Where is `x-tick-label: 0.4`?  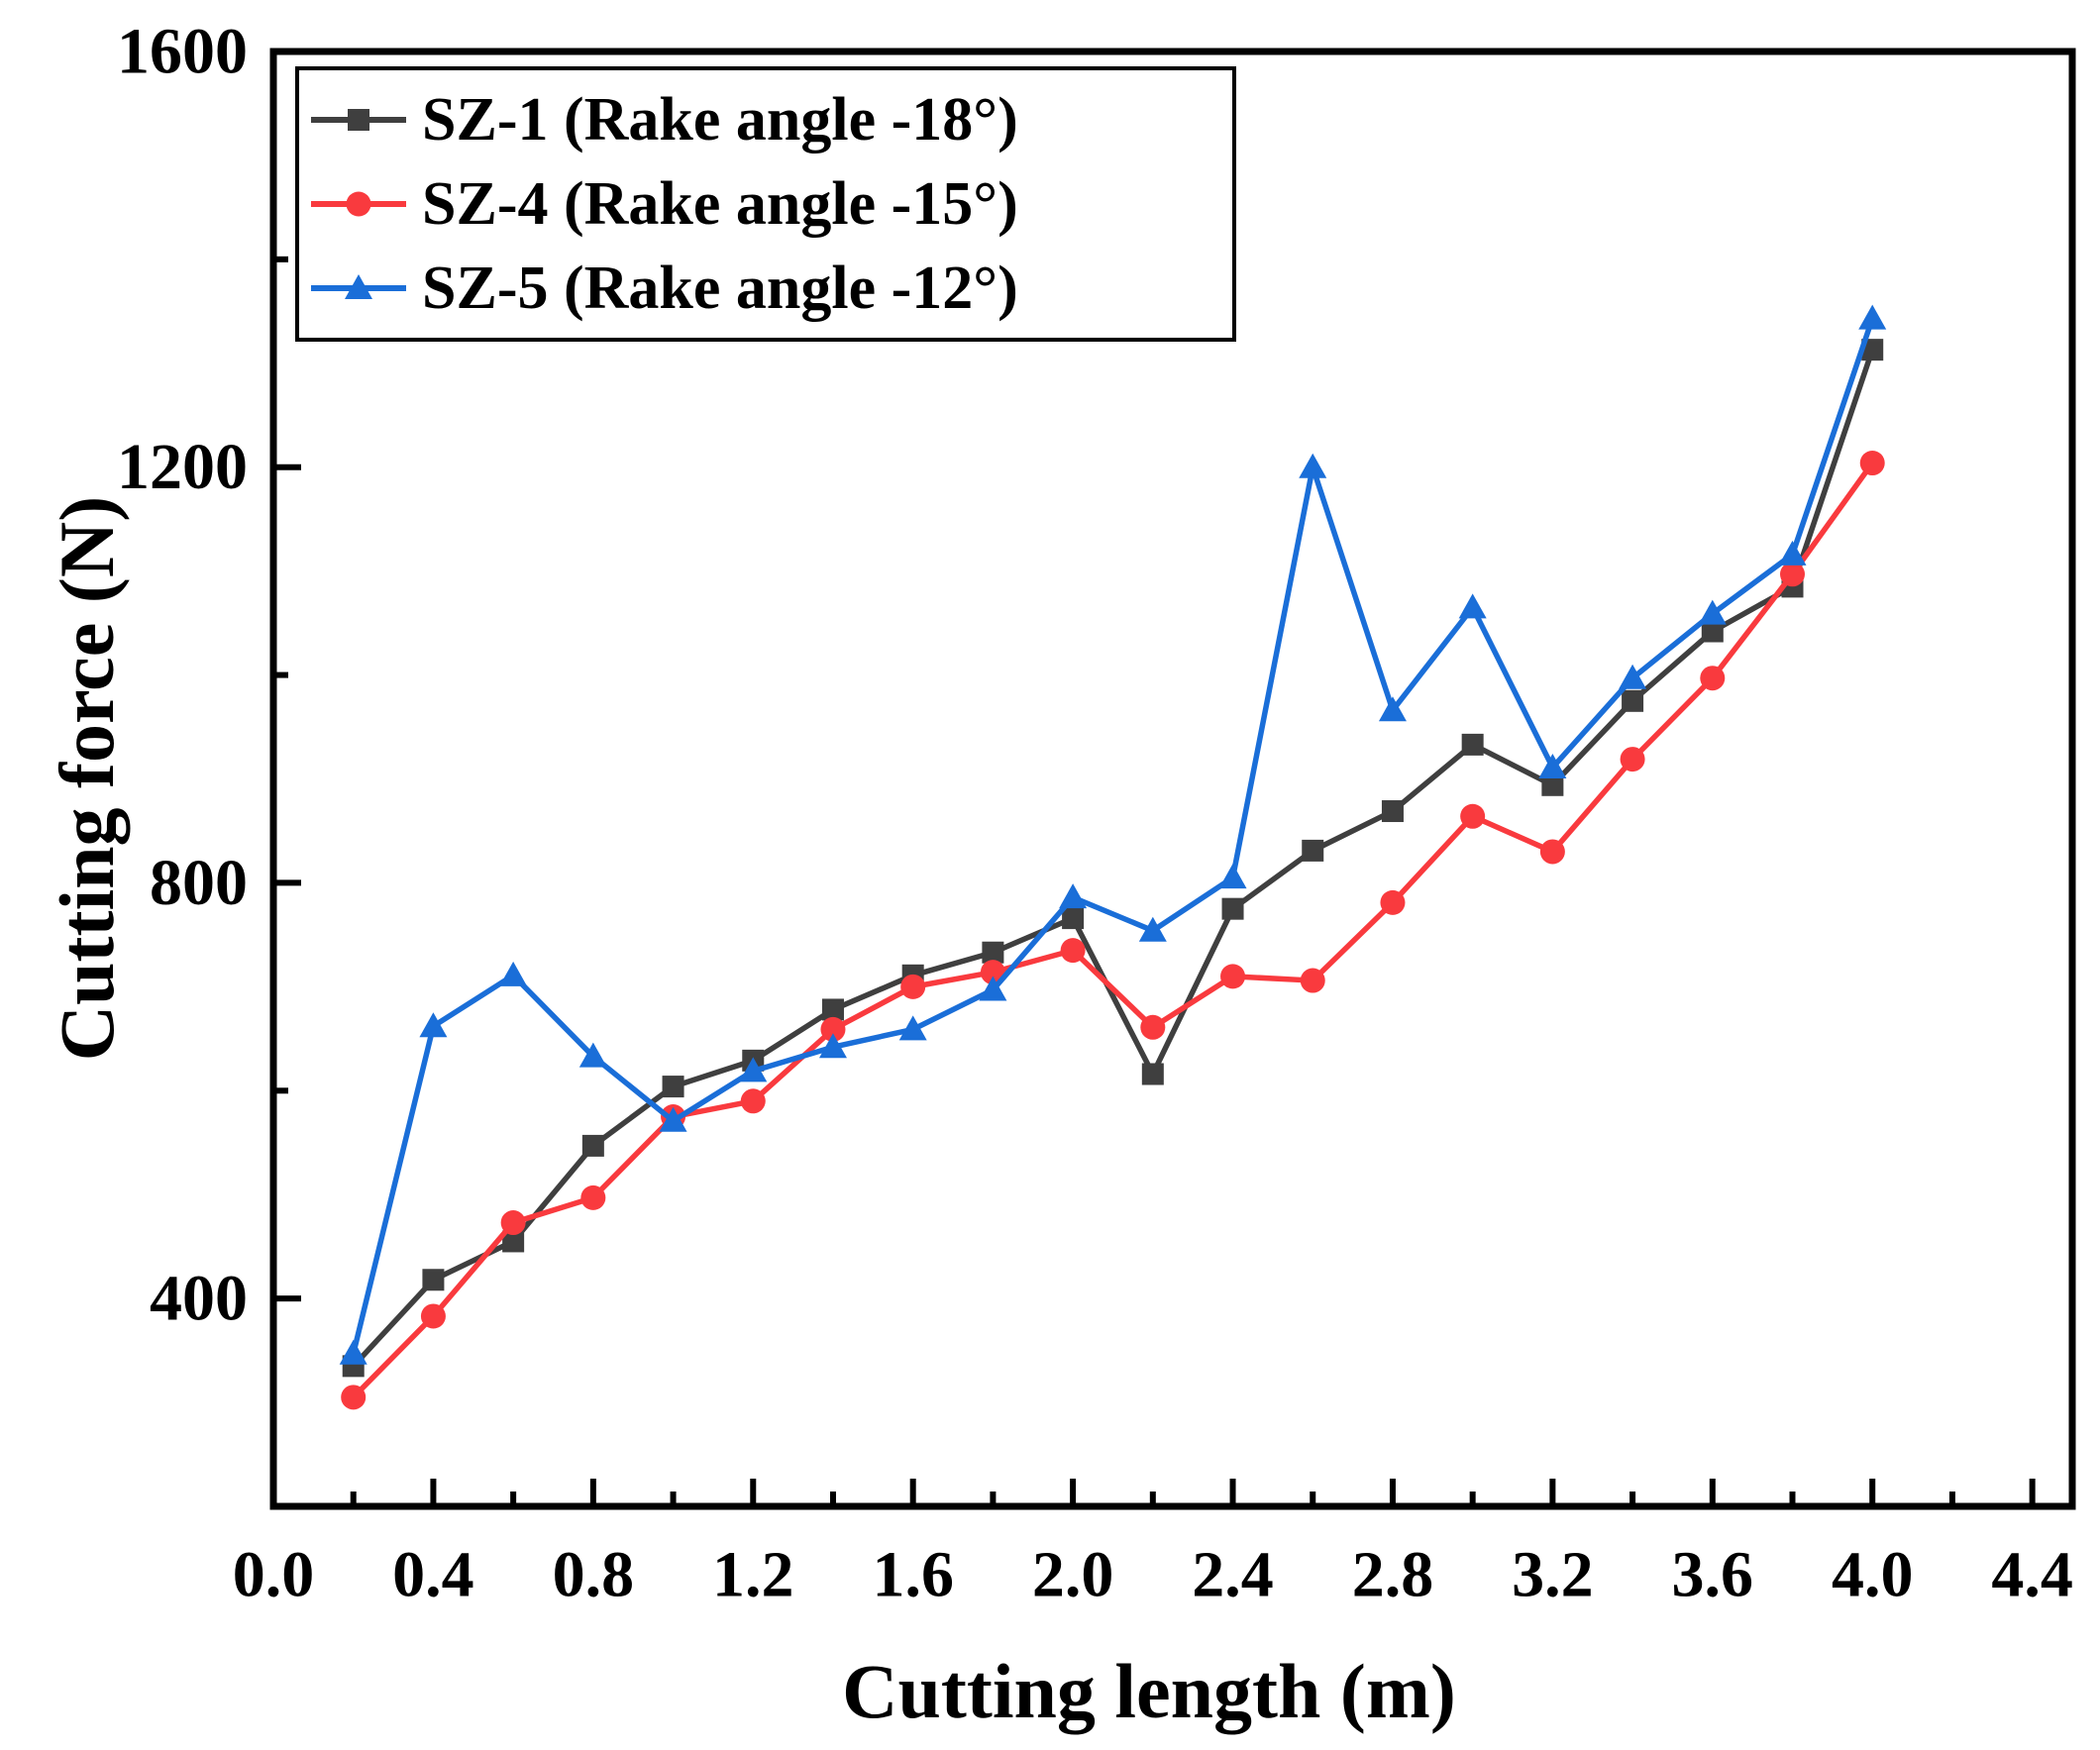
x-tick-label: 0.4 is located at coordinates (433, 1575).